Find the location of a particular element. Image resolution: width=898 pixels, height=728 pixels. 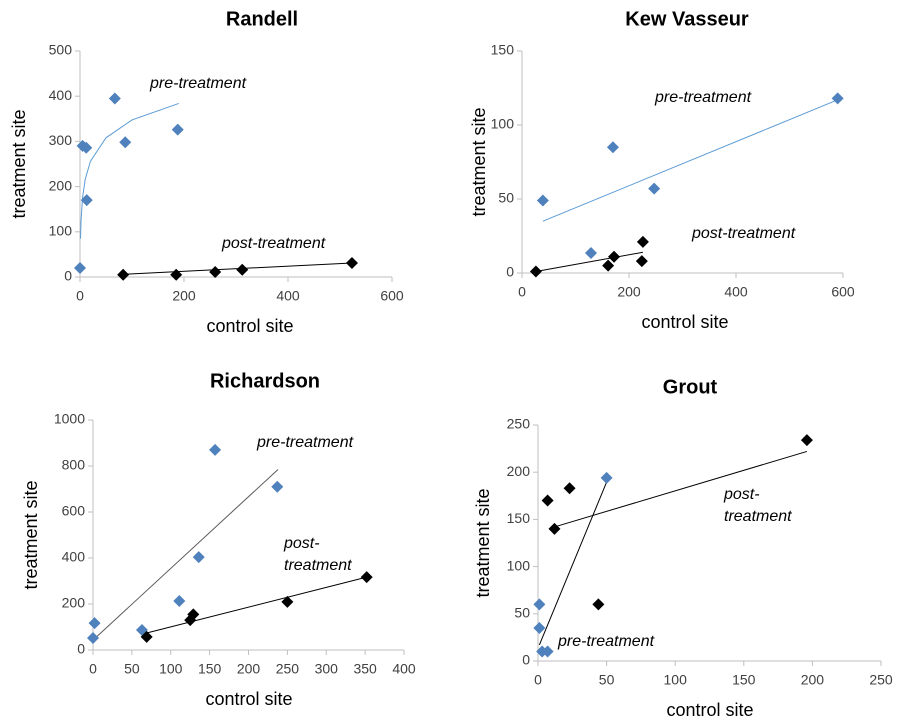

x-tick-label: 300 is located at coordinates (327, 669).